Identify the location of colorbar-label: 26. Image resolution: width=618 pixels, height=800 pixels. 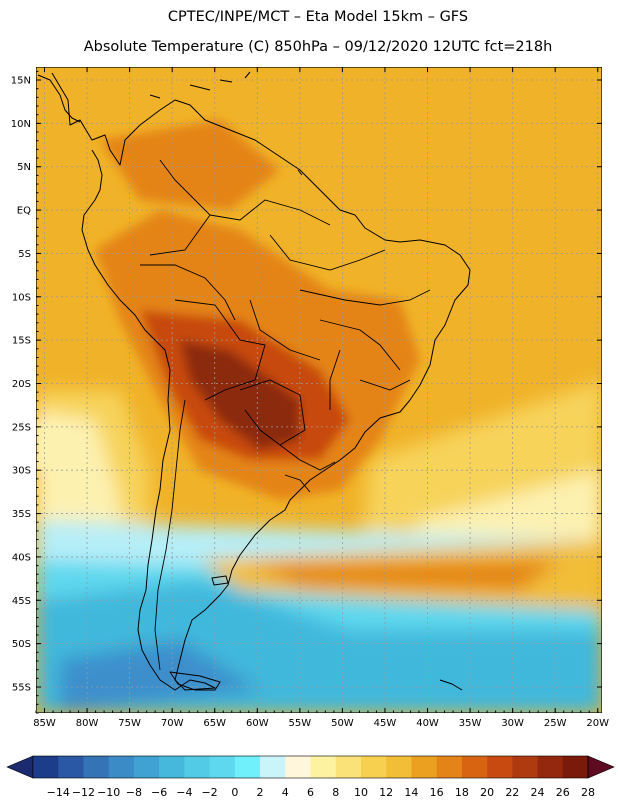
(563, 792).